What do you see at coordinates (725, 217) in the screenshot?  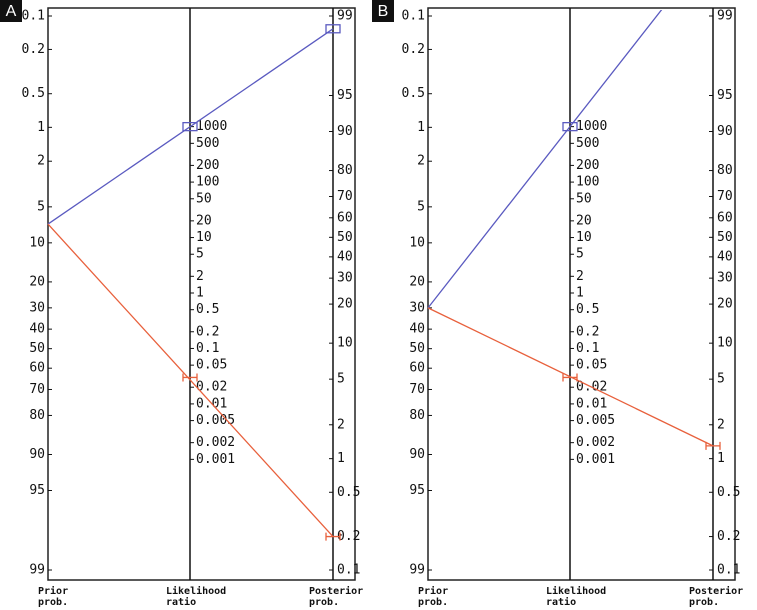 I see `posterior-tick-label: 60` at bounding box center [725, 217].